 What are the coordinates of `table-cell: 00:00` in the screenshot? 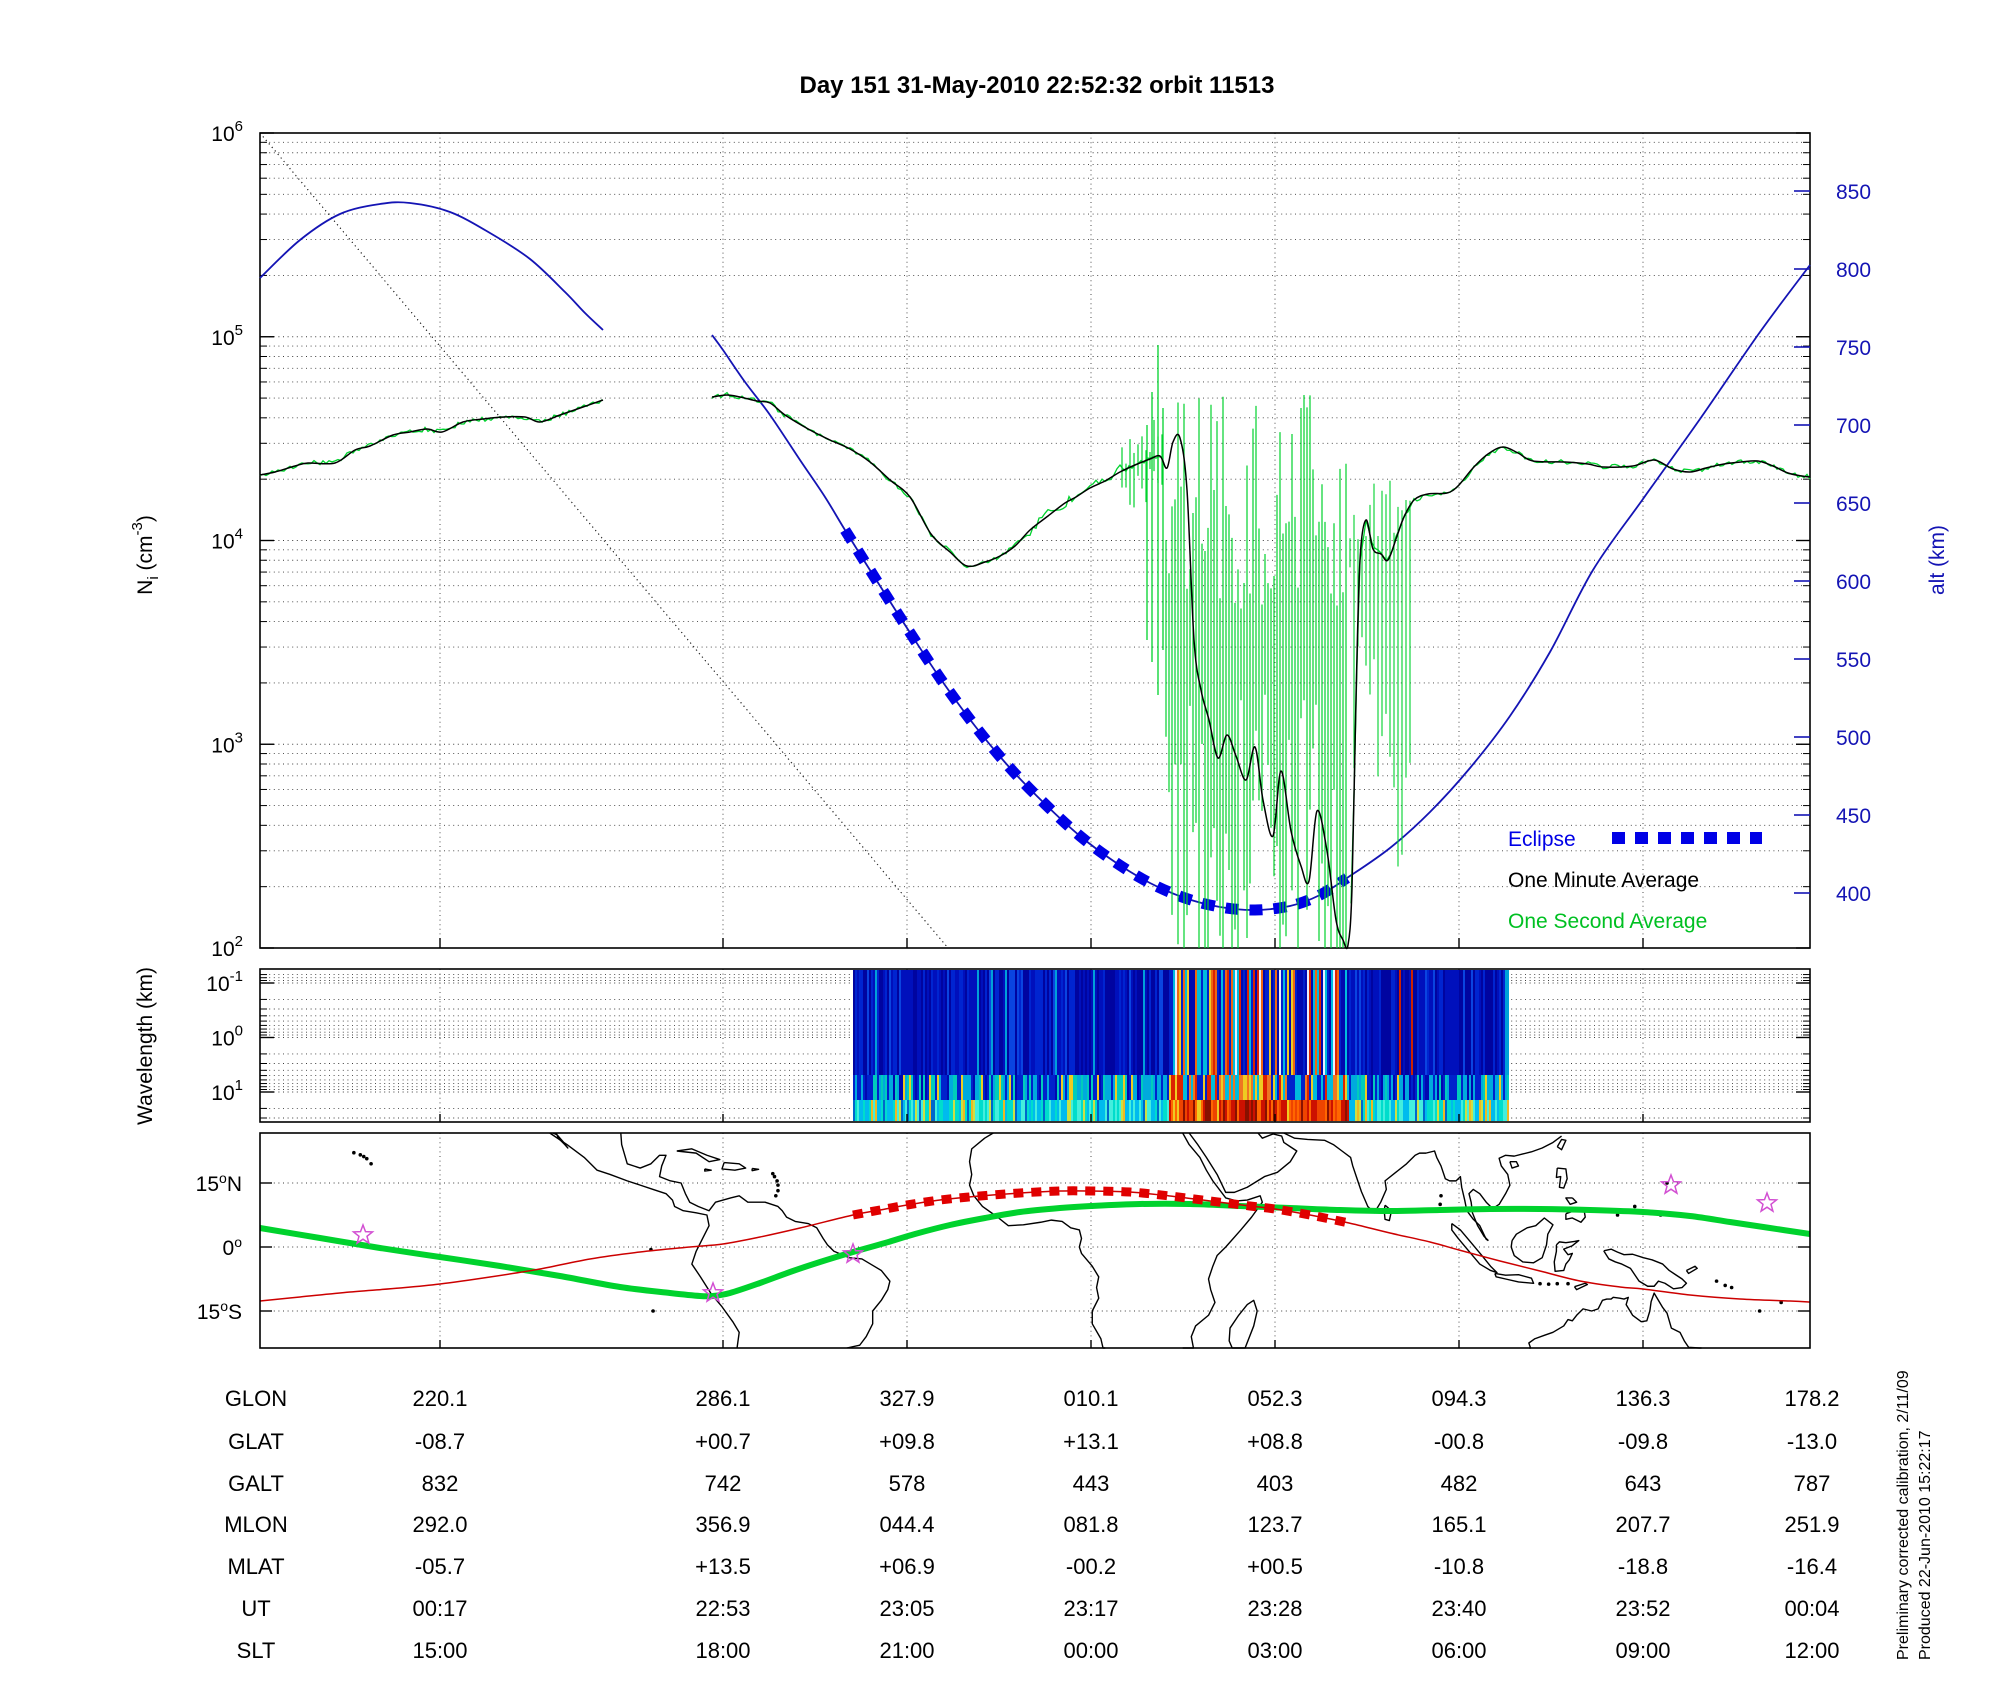 It's located at (1090, 1650).